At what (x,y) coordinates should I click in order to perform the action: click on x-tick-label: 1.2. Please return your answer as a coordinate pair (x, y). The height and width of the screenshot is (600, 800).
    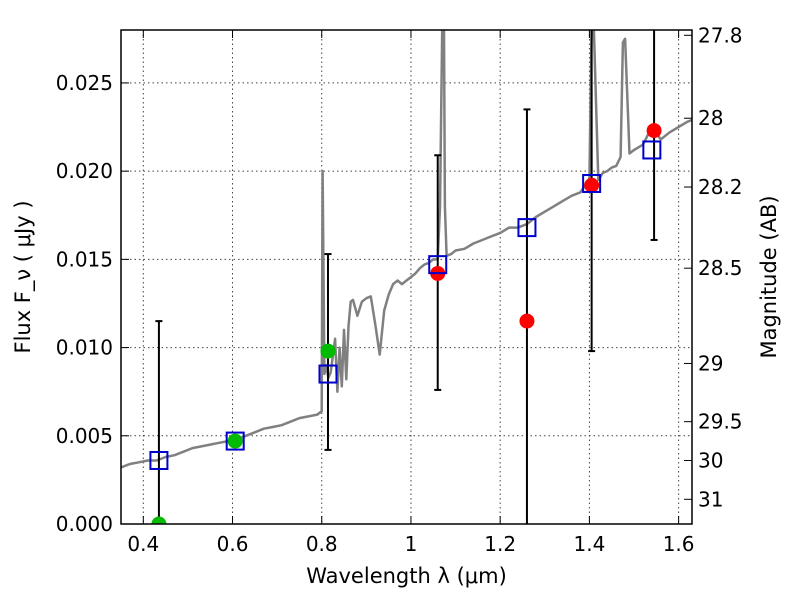
    Looking at the image, I should click on (500, 544).